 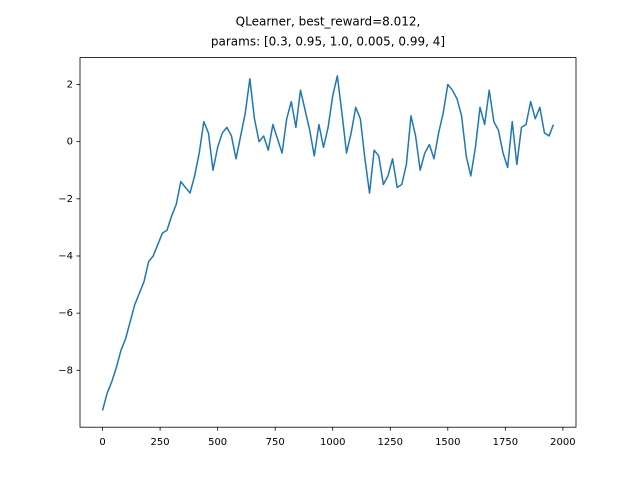 I want to click on chart-title: QLearner, best_reward=8.012,, so click(x=328, y=22).